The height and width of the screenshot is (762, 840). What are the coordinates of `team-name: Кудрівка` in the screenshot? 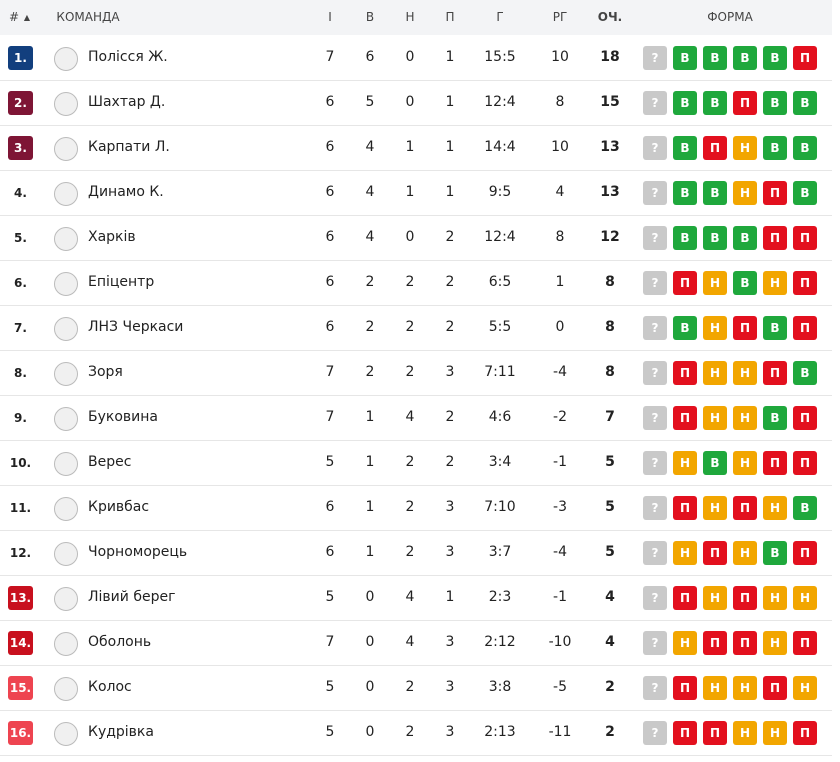 It's located at (121, 732).